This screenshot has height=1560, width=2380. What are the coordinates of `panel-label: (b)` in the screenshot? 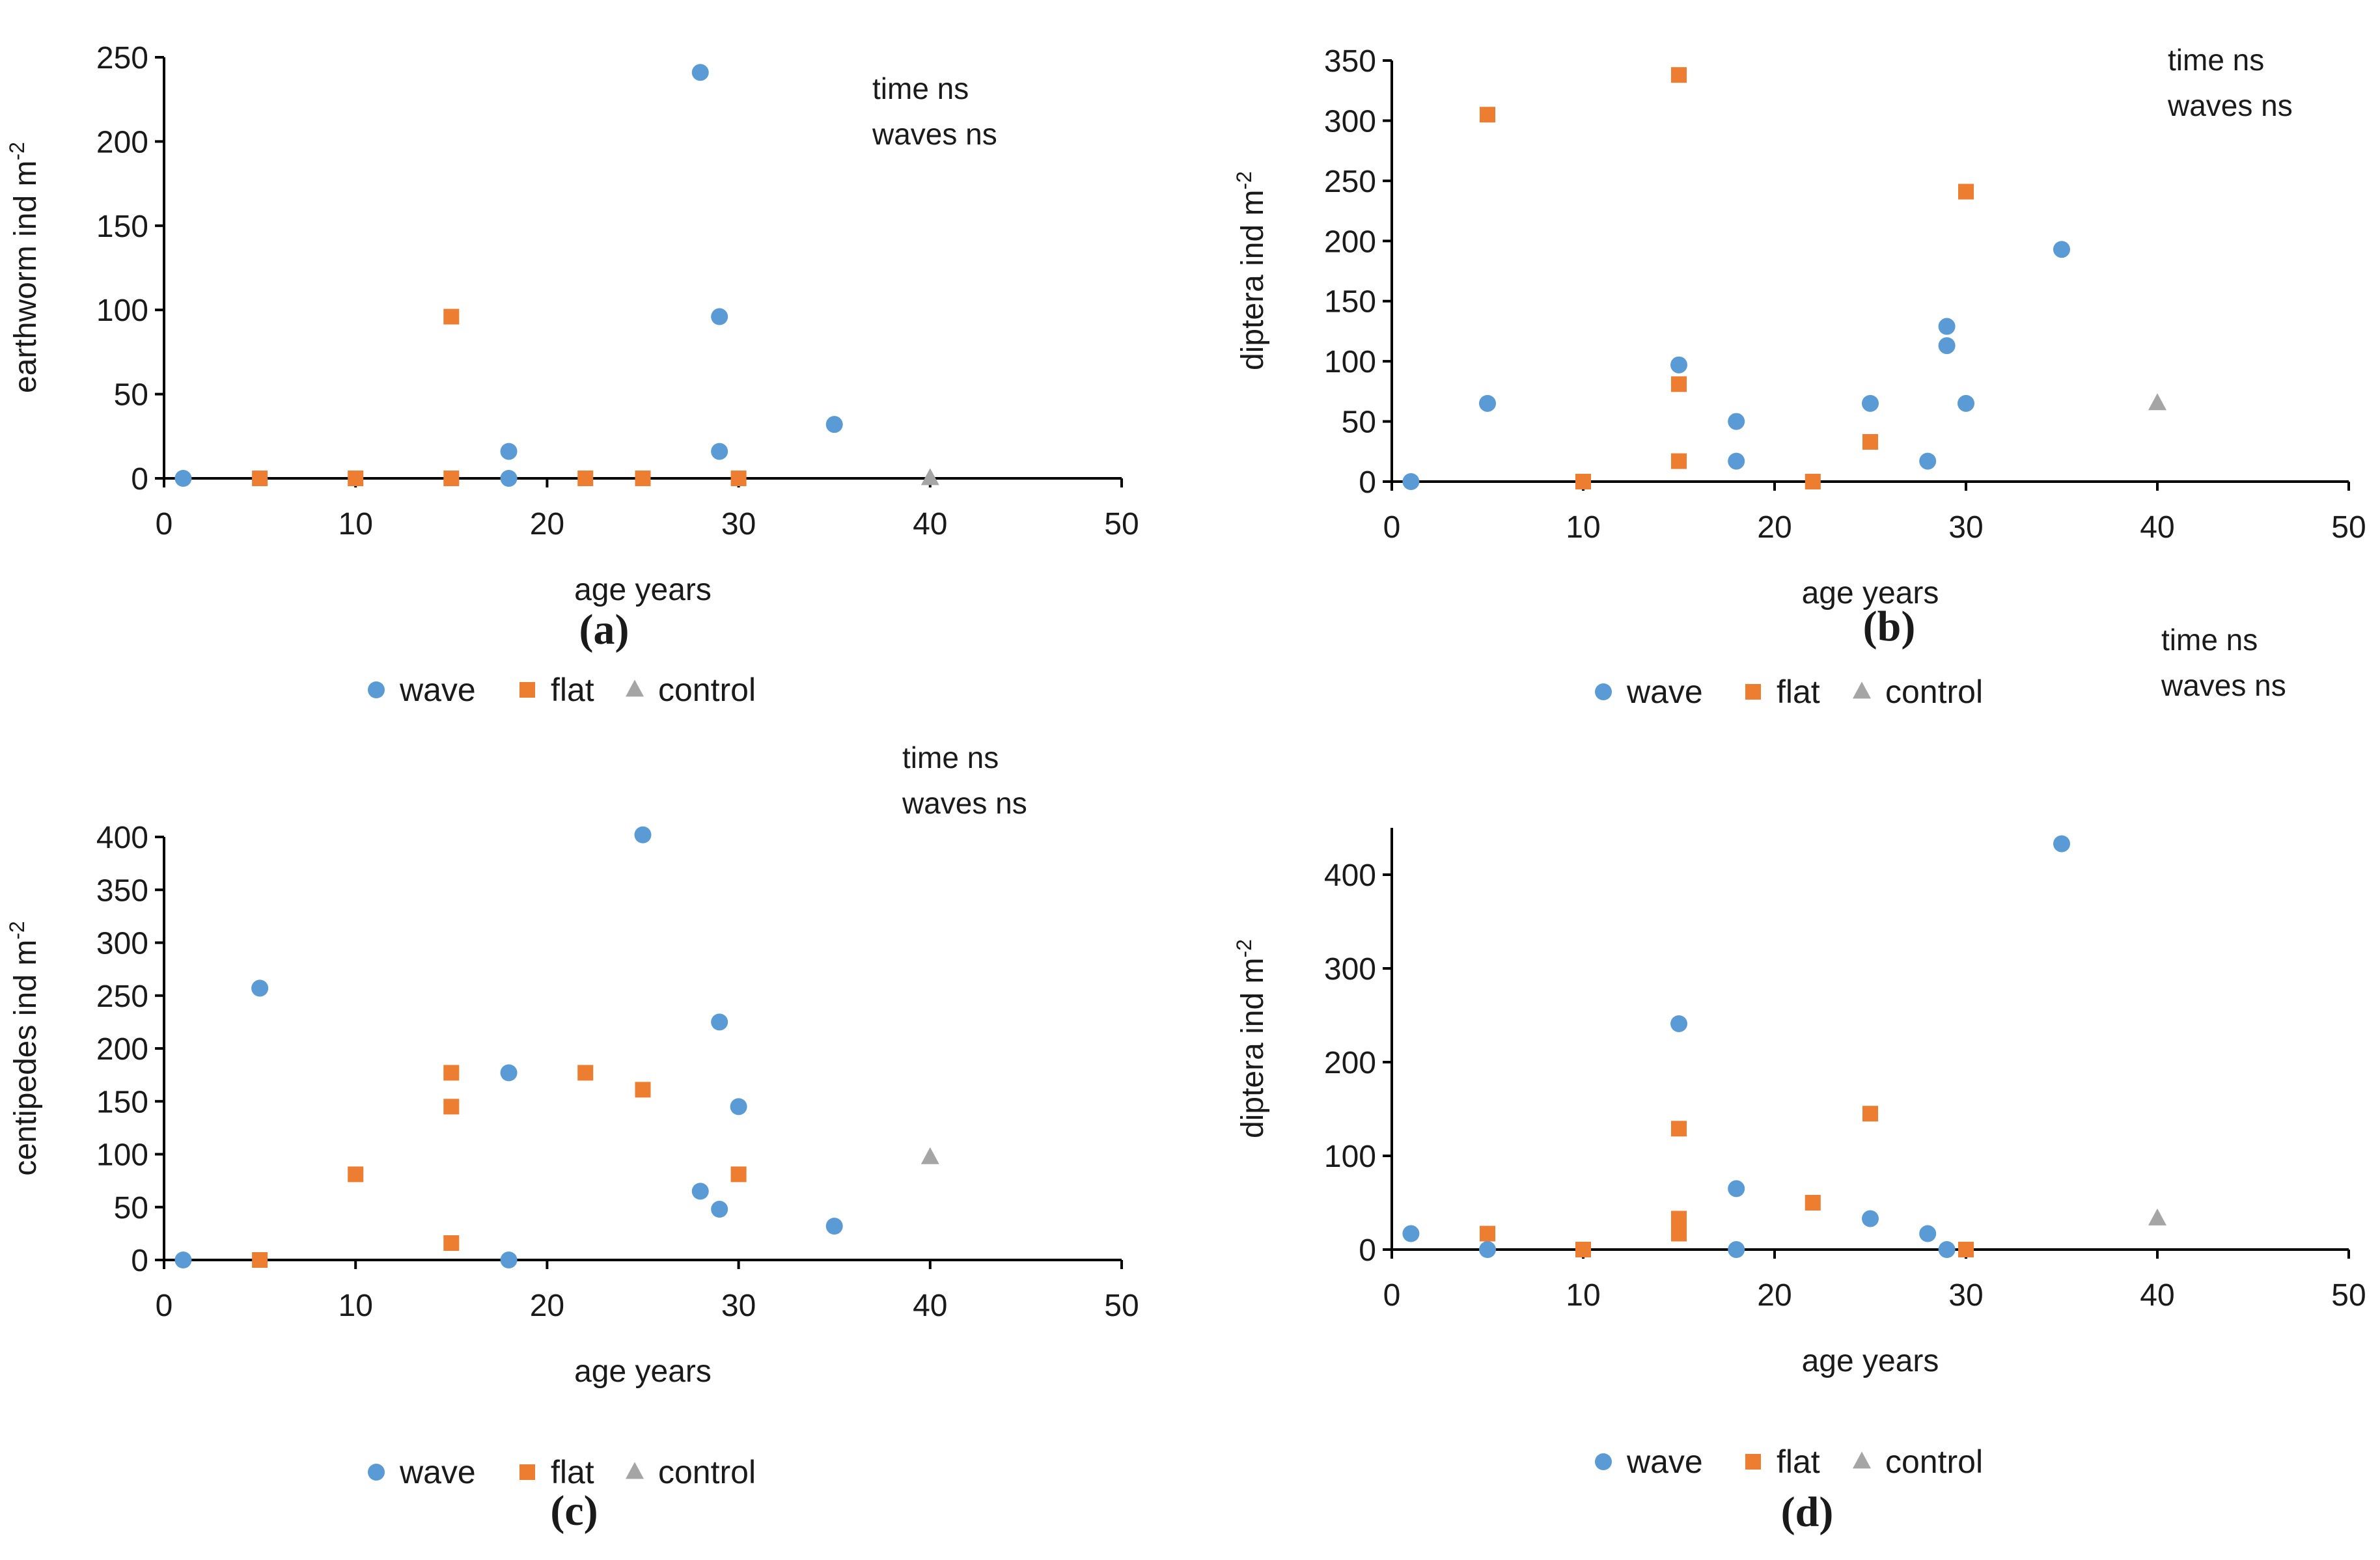 It's located at (1890, 626).